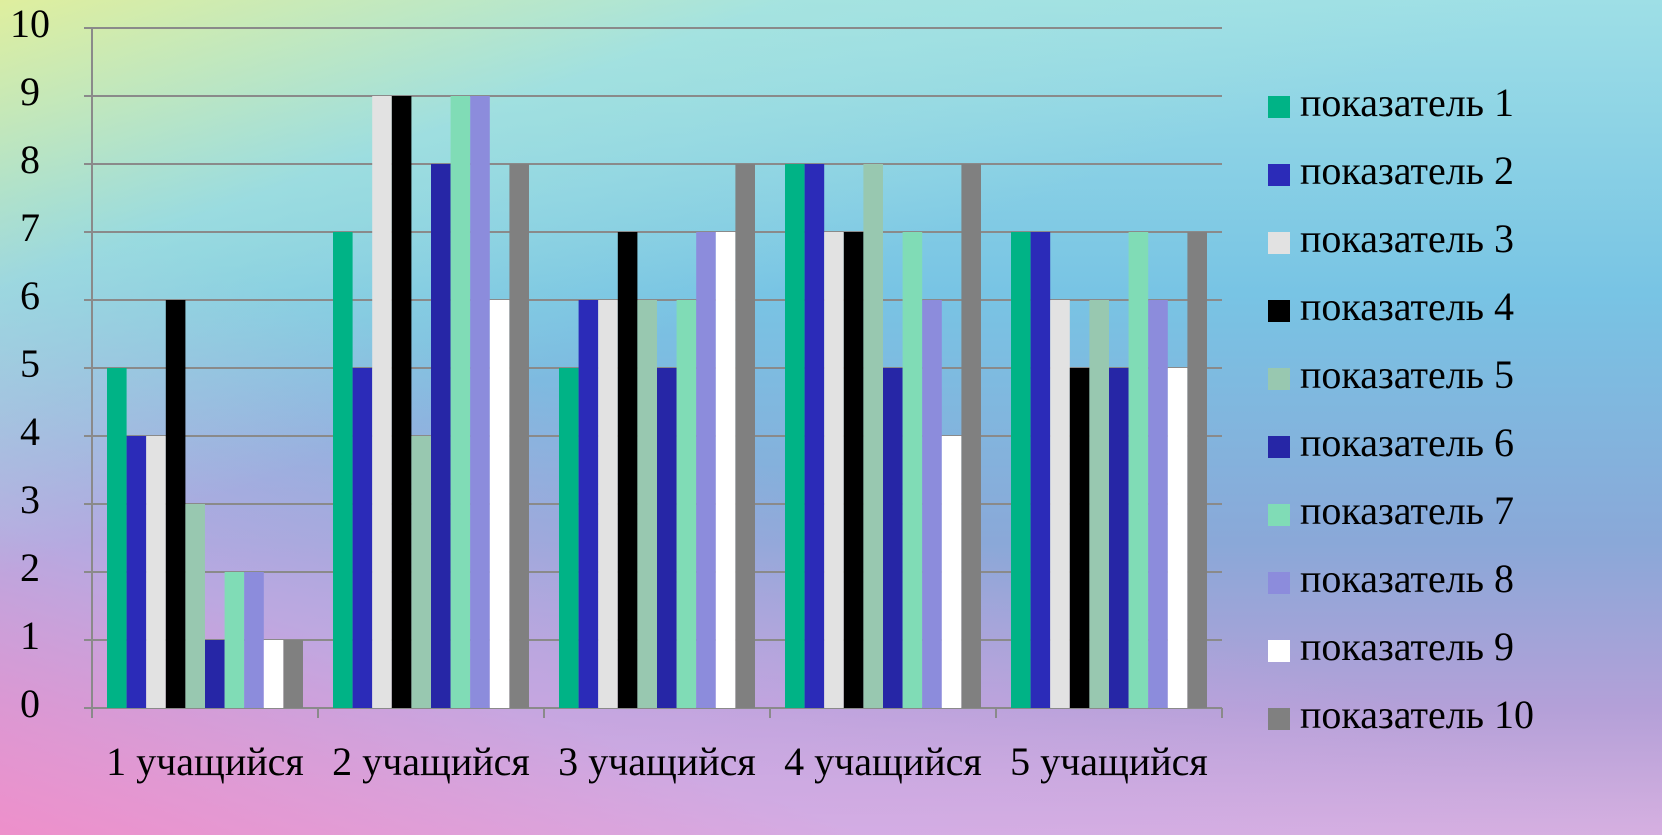 The image size is (1662, 835). Describe the element at coordinates (30, 499) in the screenshot. I see `y-tick-label: 3` at that location.